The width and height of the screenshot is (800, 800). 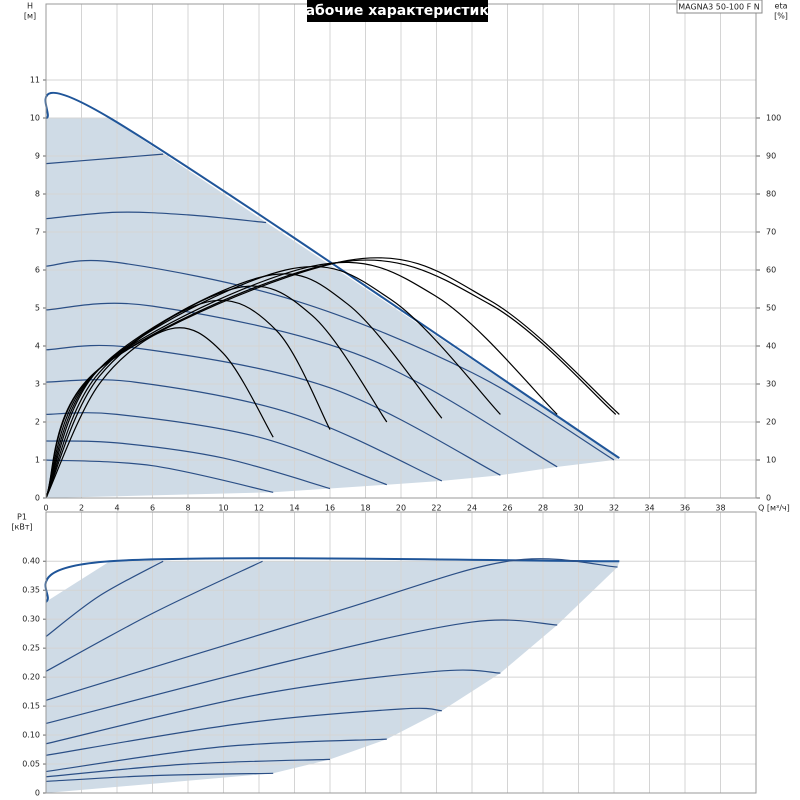 I want to click on y-tick-label: 3, so click(x=37, y=384).